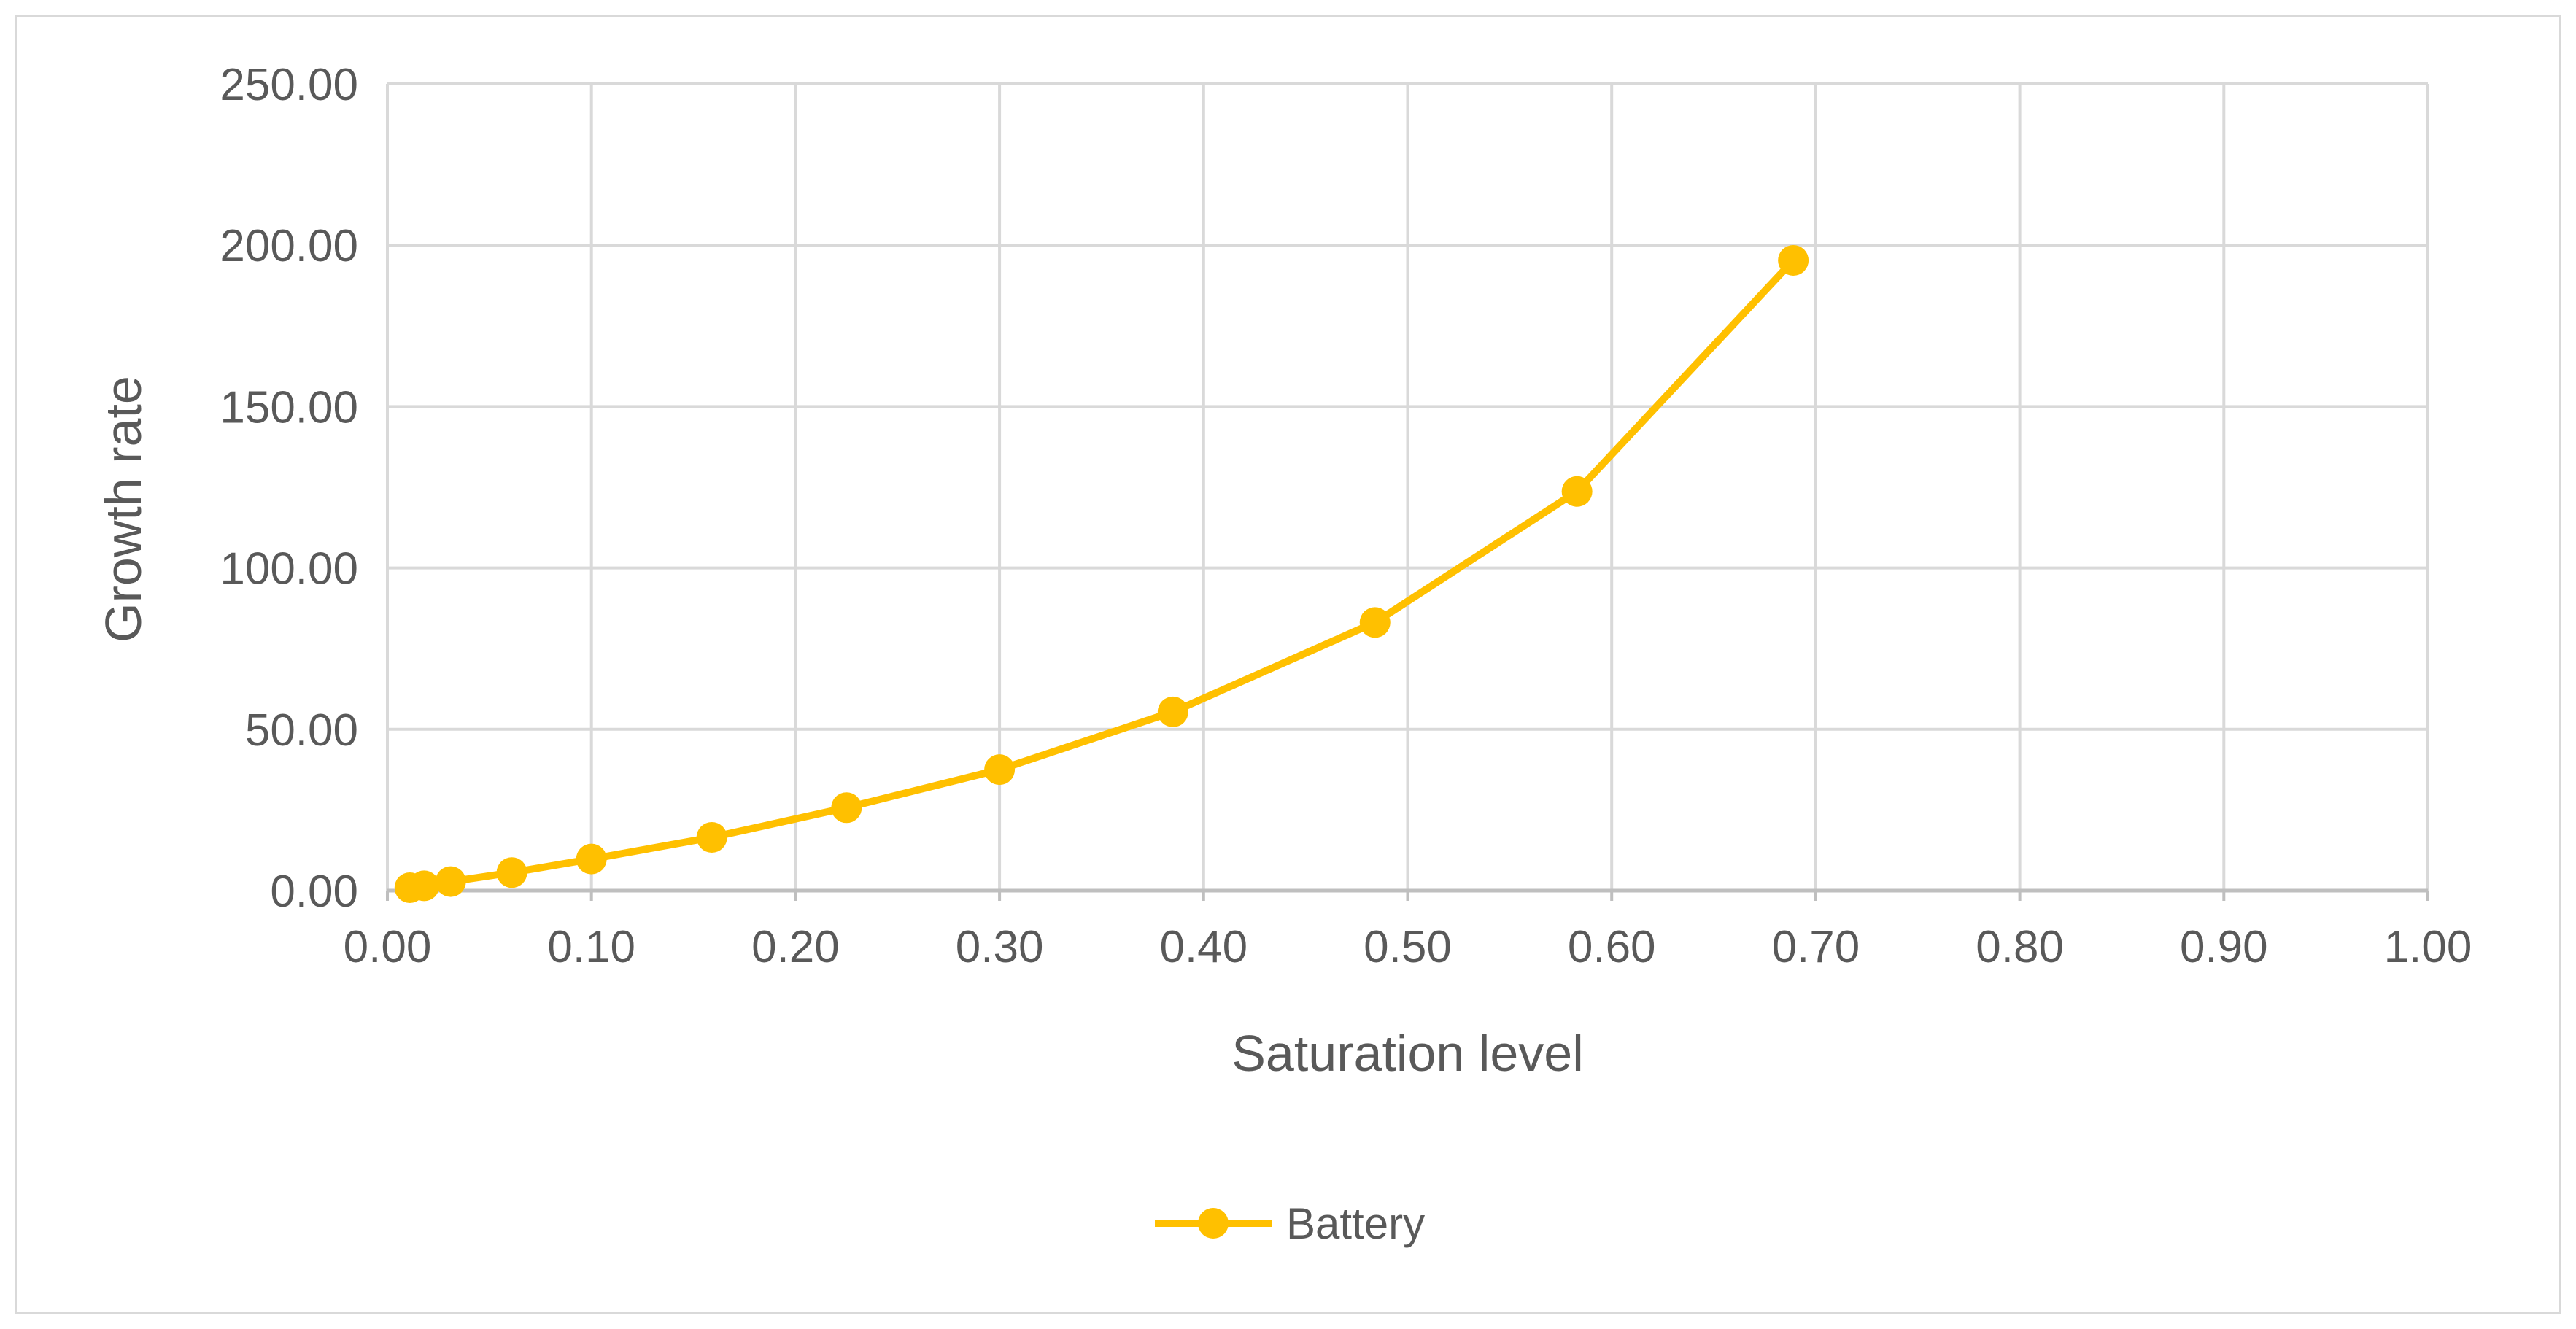 The image size is (2576, 1329). I want to click on legend: Battery, so click(1290, 1224).